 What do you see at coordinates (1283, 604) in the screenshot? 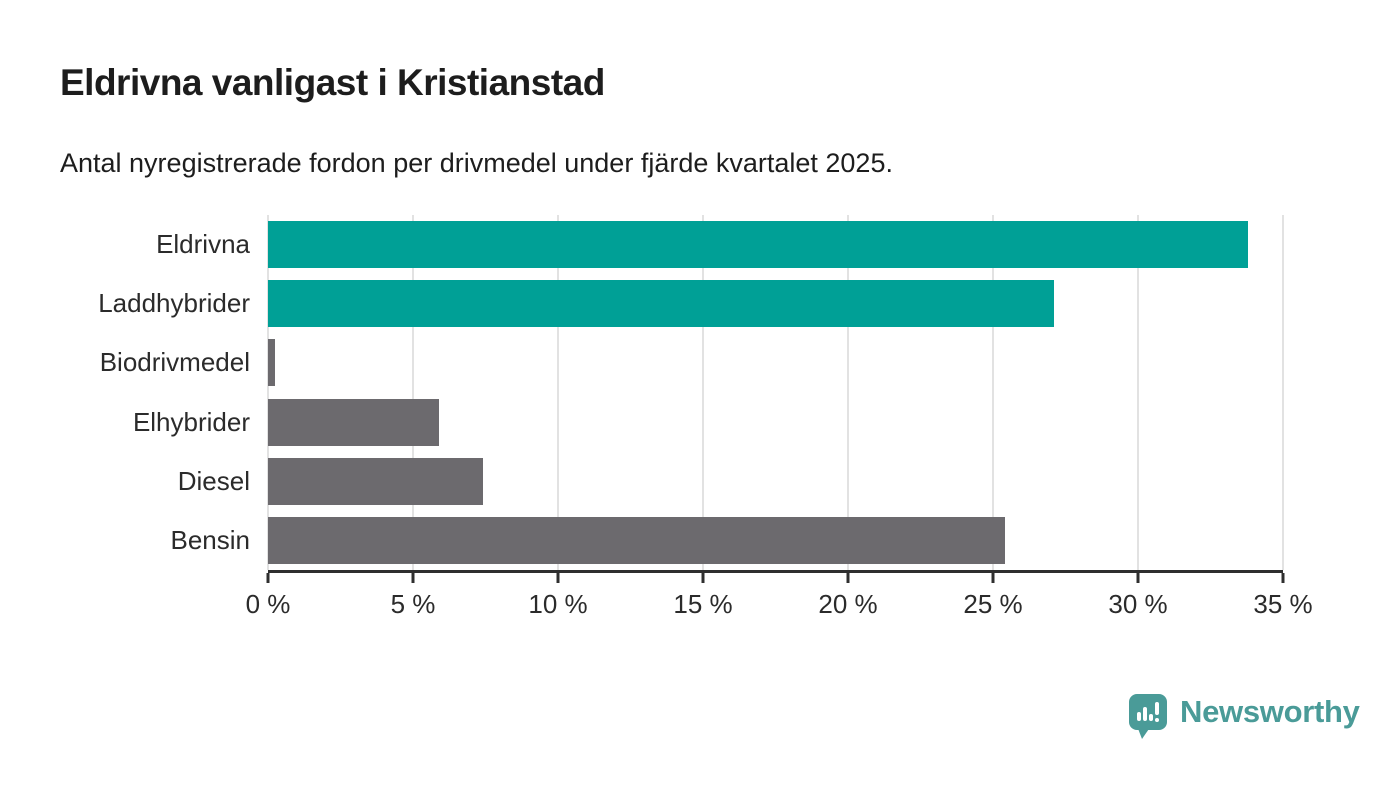
I see `x-tick-label: 35 %` at bounding box center [1283, 604].